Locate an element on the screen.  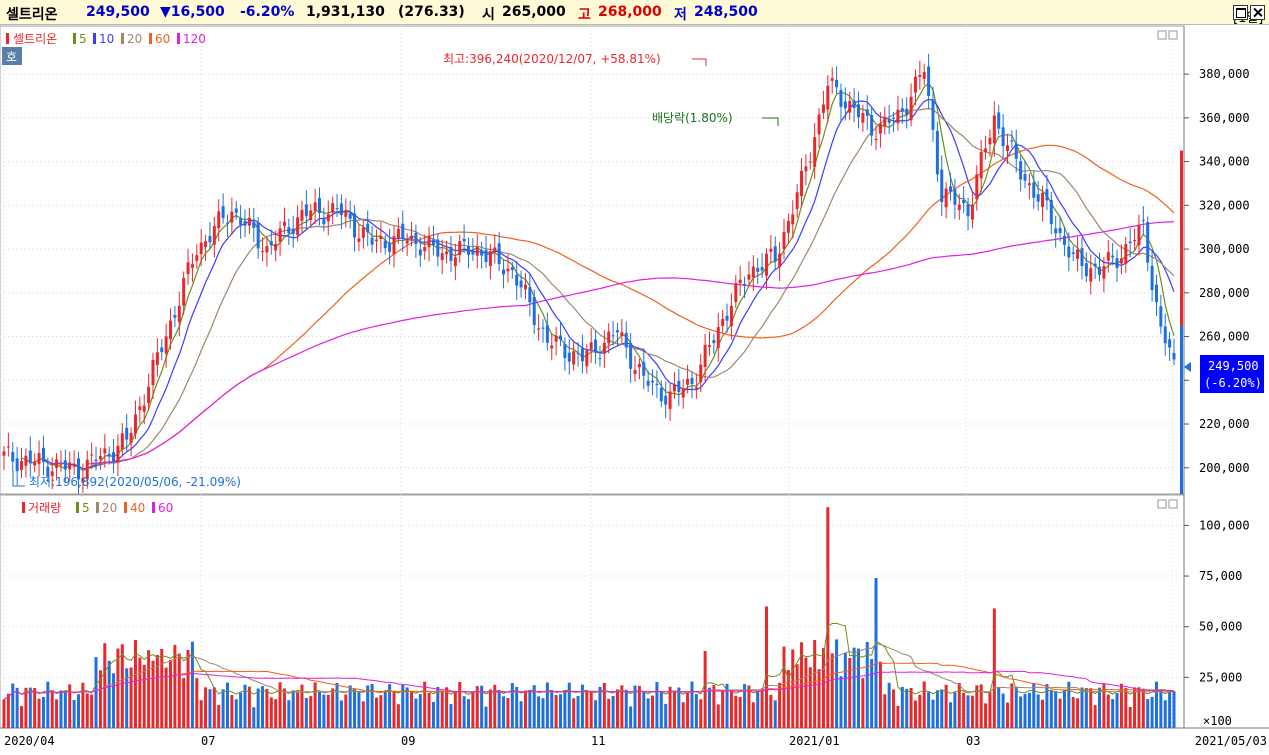
volume-tick-label: 50,000 is located at coordinates (1220, 627).